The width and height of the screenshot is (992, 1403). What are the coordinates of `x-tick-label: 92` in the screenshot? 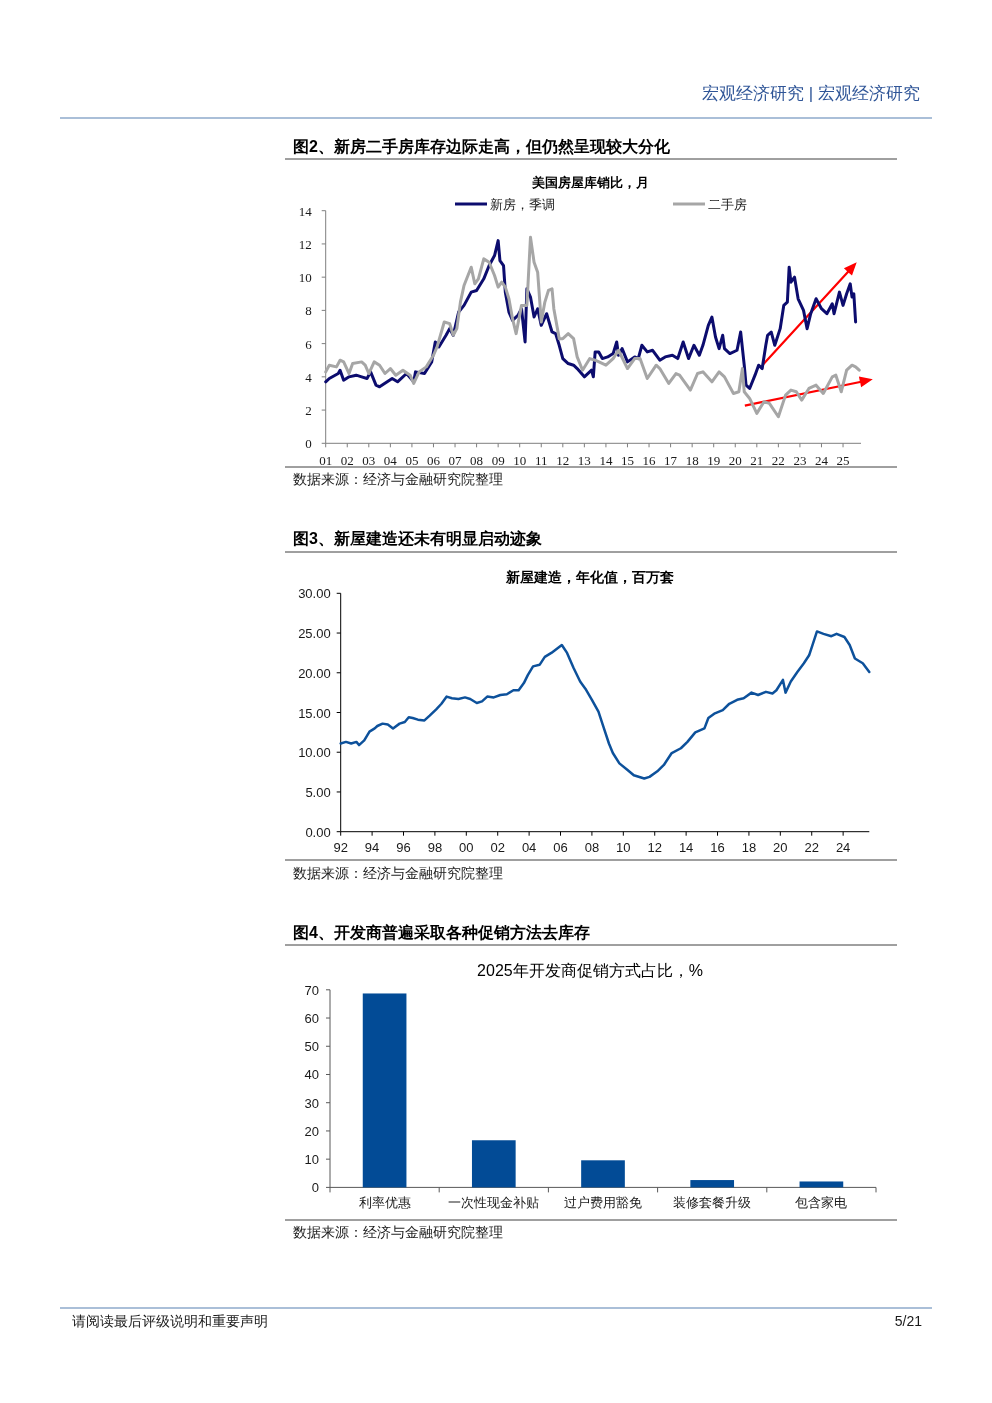 It's located at (340, 847).